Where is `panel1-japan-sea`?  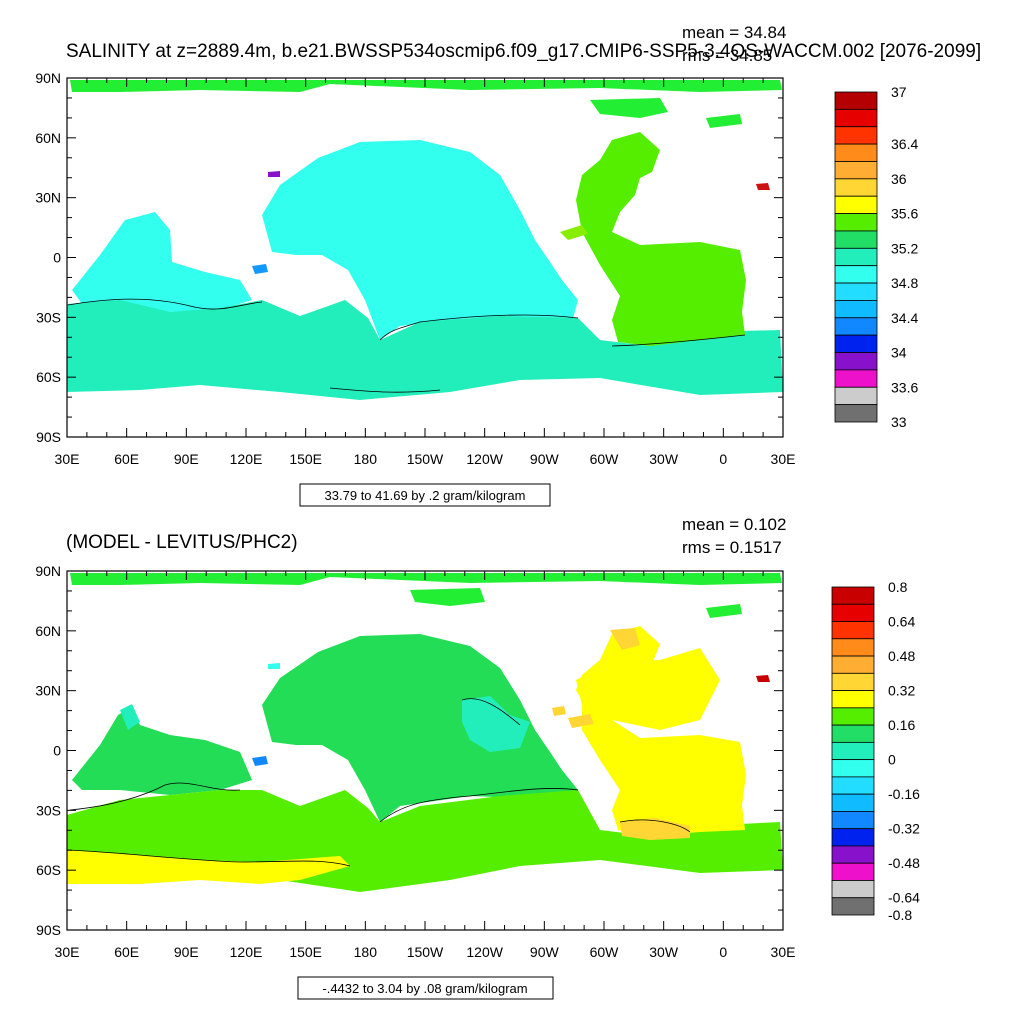
panel1-japan-sea is located at coordinates (274, 174).